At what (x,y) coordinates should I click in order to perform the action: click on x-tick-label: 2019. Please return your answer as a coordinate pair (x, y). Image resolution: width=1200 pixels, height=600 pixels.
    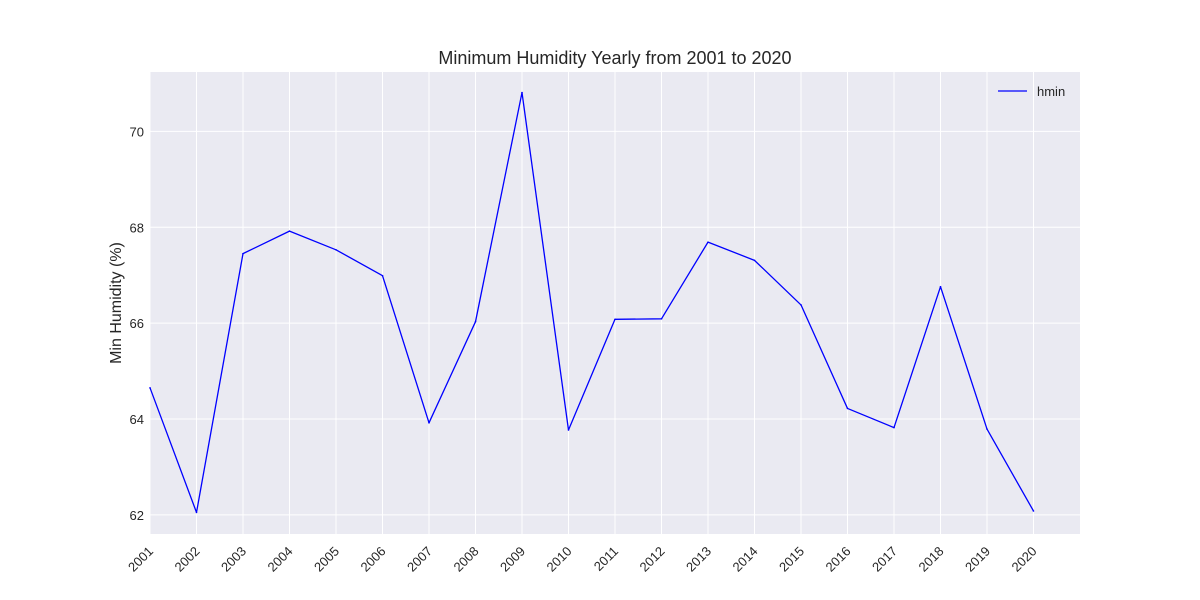
    Looking at the image, I should click on (977, 559).